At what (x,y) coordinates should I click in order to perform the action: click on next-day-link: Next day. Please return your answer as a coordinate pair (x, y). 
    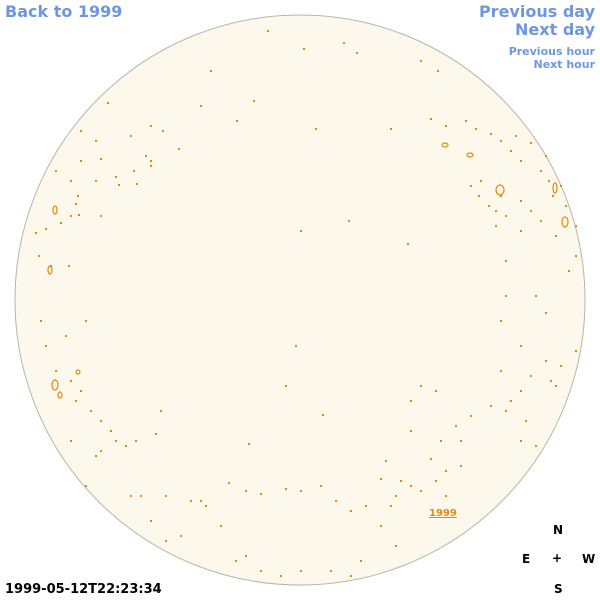
    Looking at the image, I should click on (555, 29).